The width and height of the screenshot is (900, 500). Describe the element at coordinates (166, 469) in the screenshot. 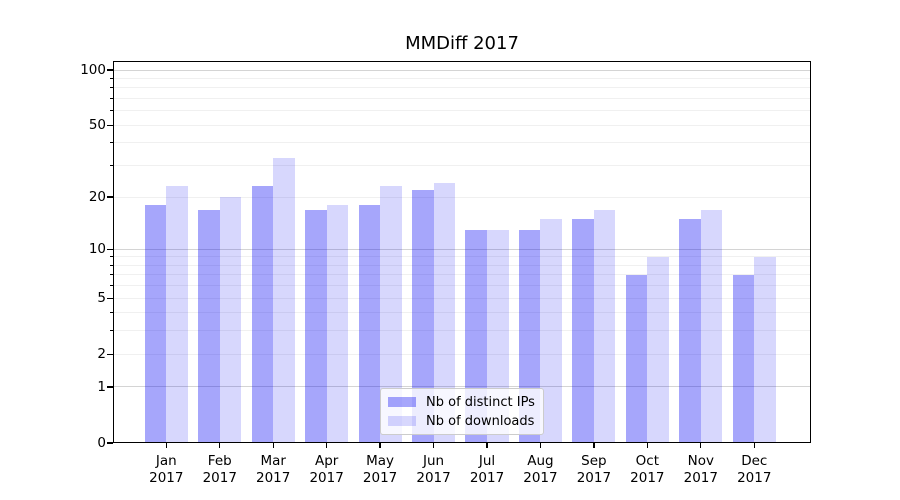

I see `x-tick-label-jan-2017: Jan 2017` at that location.